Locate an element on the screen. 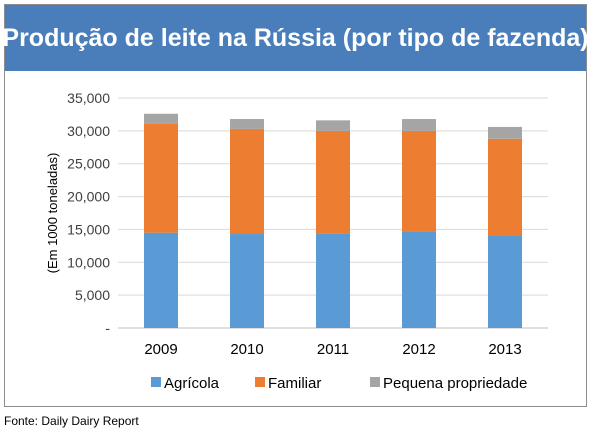  x-tick-label: 2013 is located at coordinates (504, 349).